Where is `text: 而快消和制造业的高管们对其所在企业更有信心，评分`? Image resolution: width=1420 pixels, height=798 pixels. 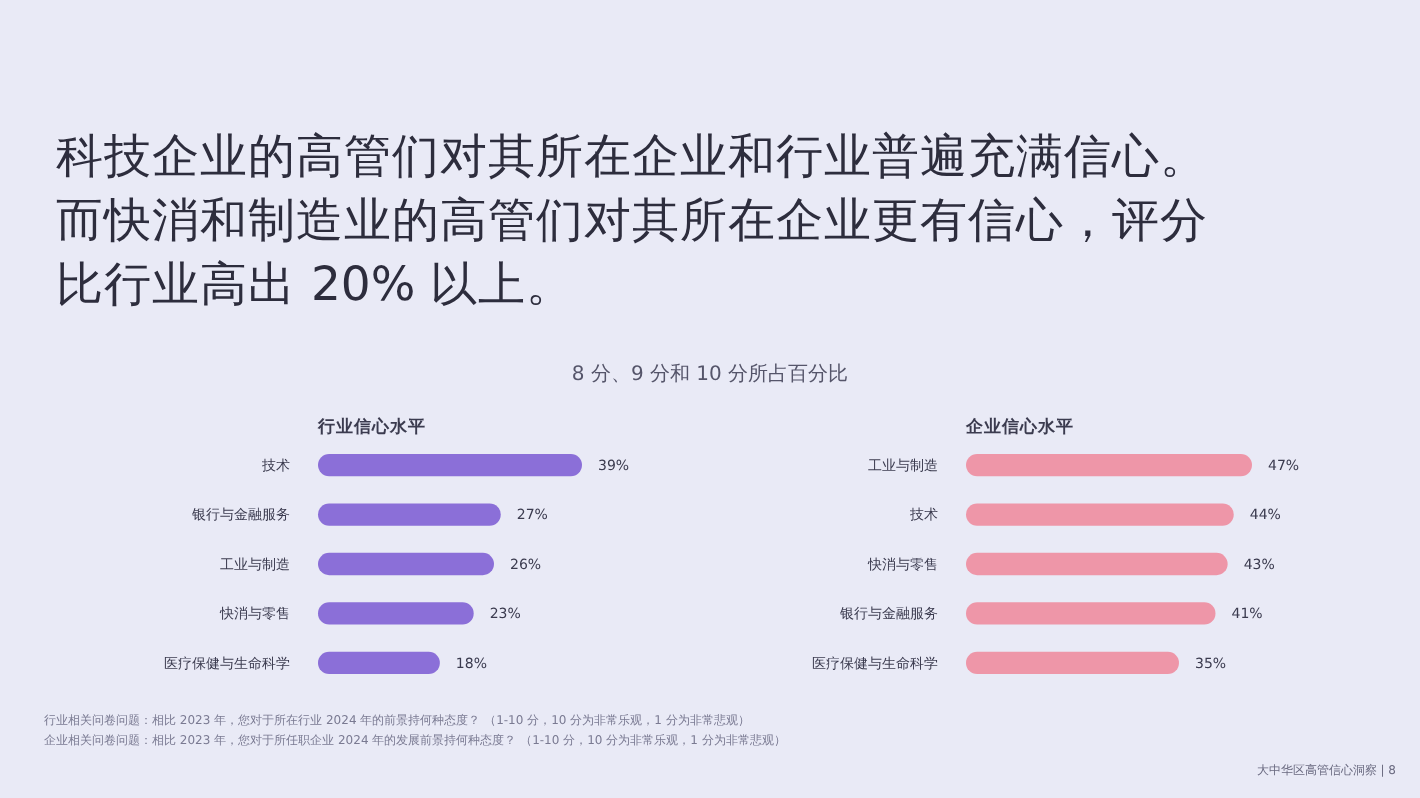
text: 而快消和制造业的高管们对其所在企业更有信心，评分 is located at coordinates (632, 220).